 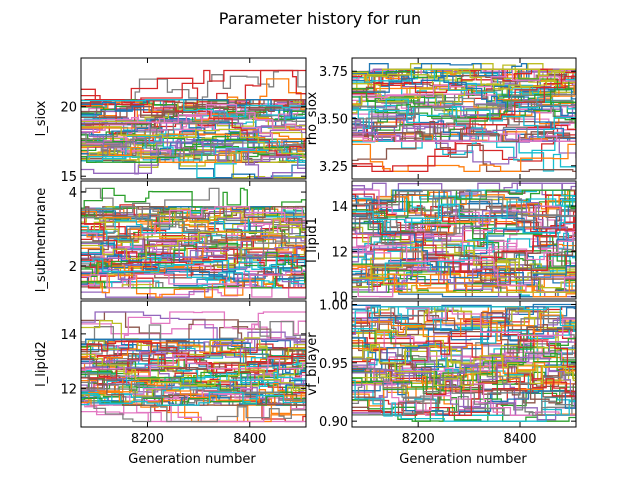 I want to click on x-axis-label-left: Generation number, so click(x=192, y=459).